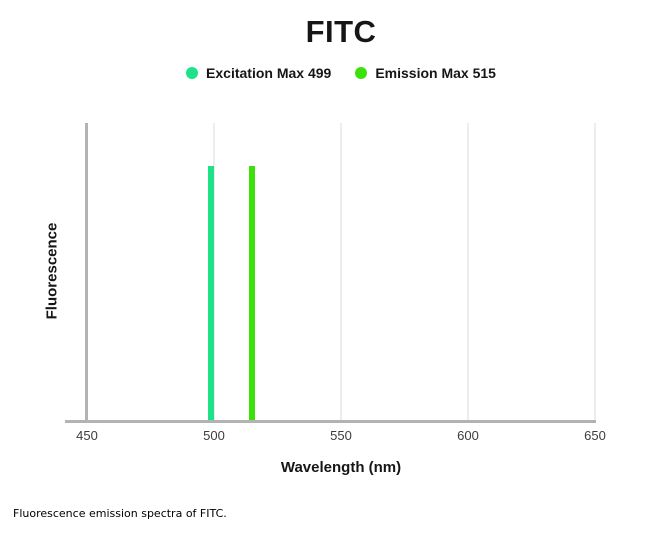 The height and width of the screenshot is (533, 650). Describe the element at coordinates (341, 73) in the screenshot. I see `legend: Excitation Max 499 Emission Max 515` at that location.